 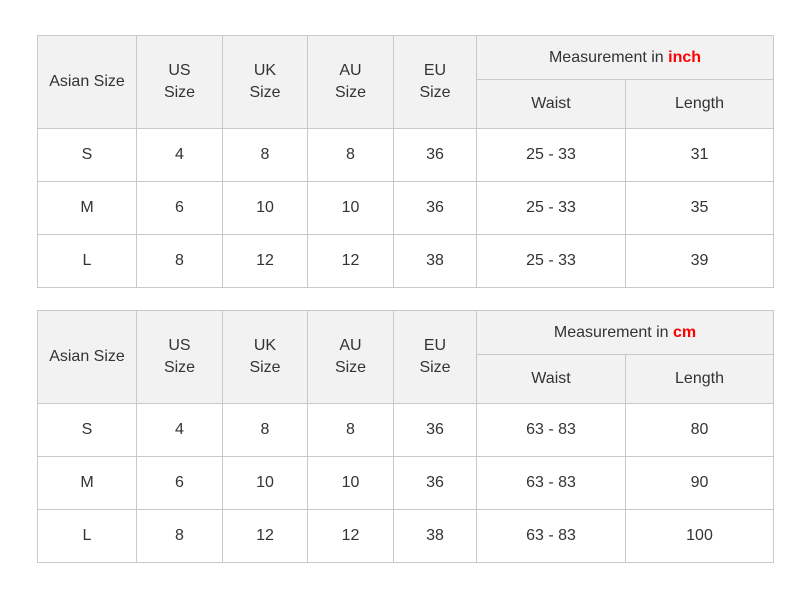 I want to click on table-row: L 8 12 12 38 25 - 33 39, so click(x=405, y=261).